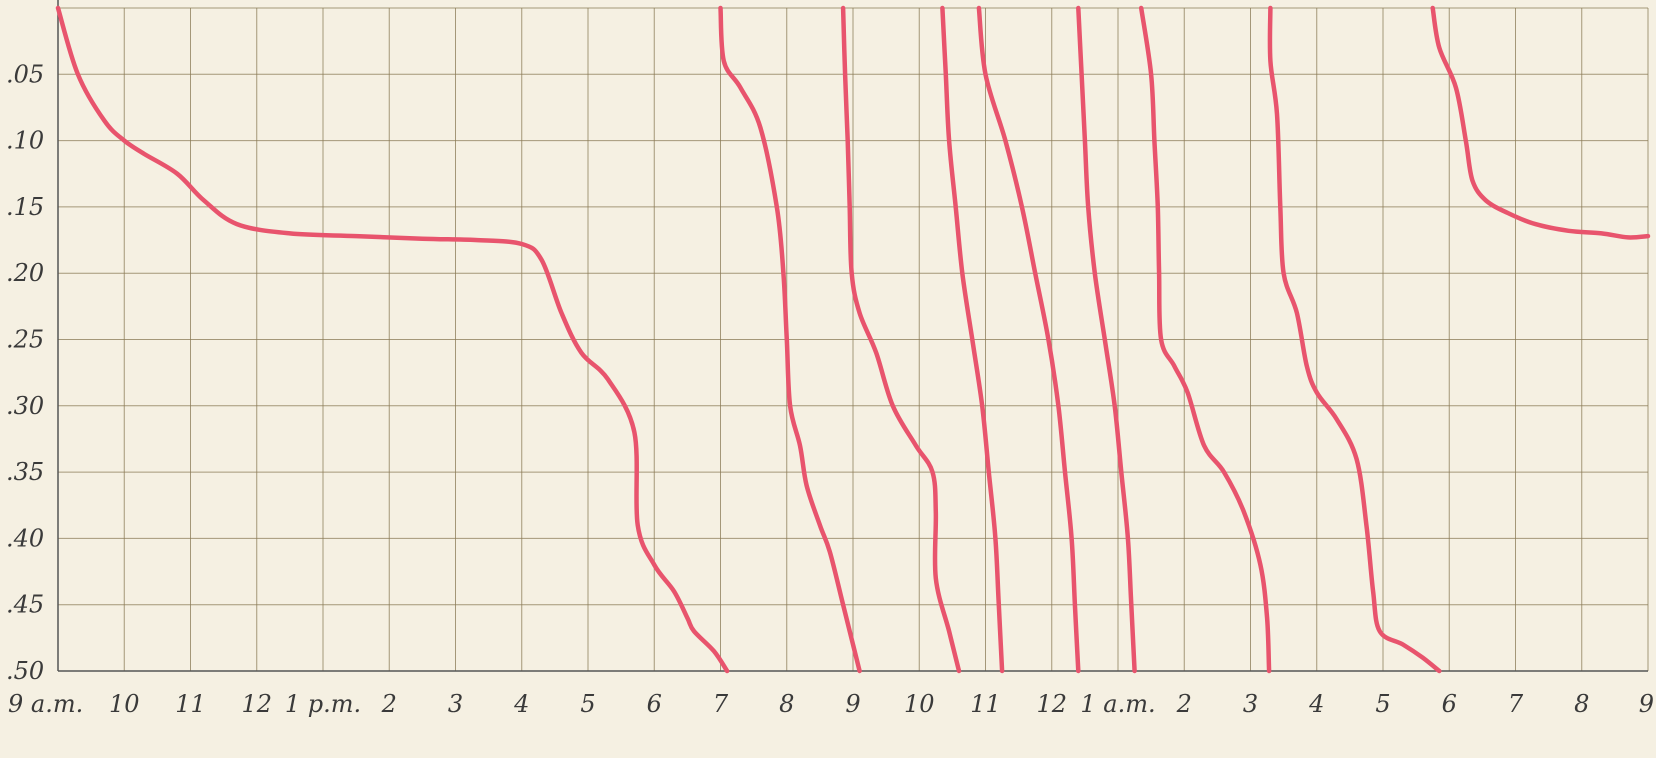  What do you see at coordinates (25, 141) in the screenshot?
I see `y-tick-label: .10` at bounding box center [25, 141].